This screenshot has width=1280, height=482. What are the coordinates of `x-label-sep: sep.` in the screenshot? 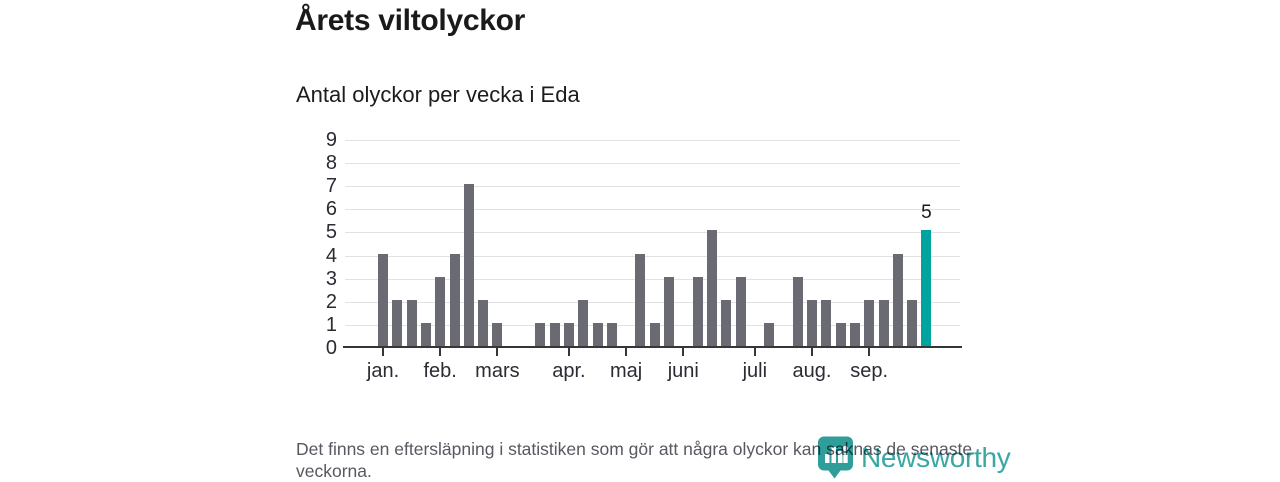 It's located at (869, 371).